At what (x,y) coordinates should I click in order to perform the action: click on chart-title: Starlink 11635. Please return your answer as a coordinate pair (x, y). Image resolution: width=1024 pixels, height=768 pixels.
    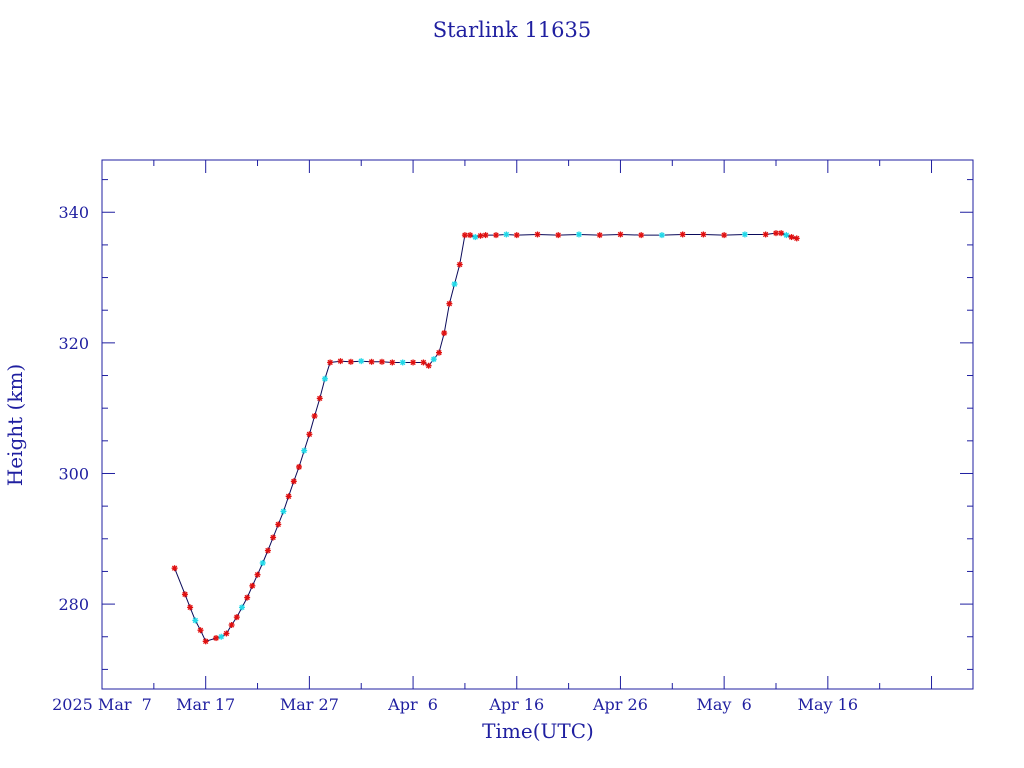
    Looking at the image, I should click on (512, 30).